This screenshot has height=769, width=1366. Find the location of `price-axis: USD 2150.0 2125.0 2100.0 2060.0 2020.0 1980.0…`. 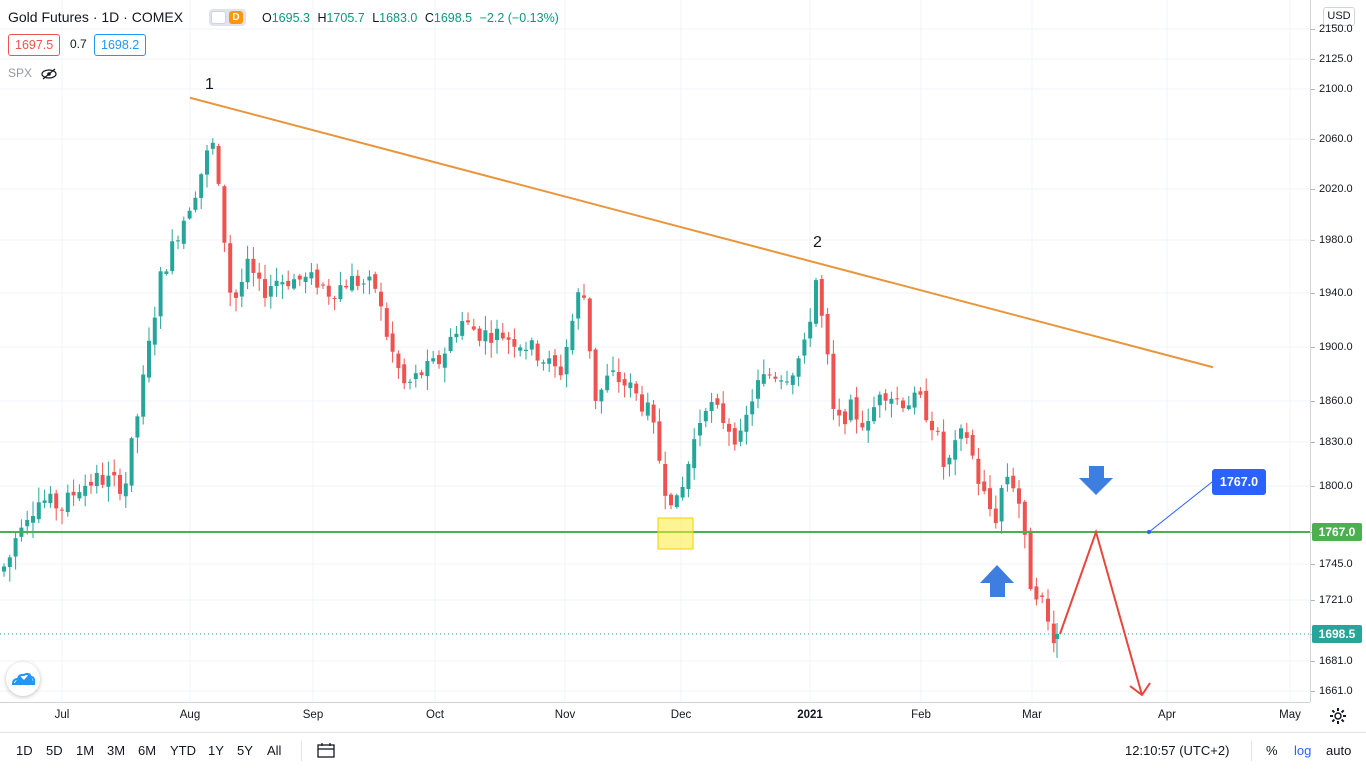

price-axis: USD 2150.0 2125.0 2100.0 2060.0 2020.0 1980.0… is located at coordinates (1338, 351).